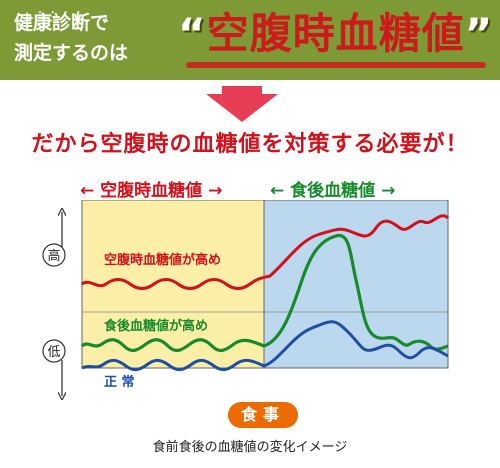  I want to click on axis-high-label: 高, so click(53, 256).